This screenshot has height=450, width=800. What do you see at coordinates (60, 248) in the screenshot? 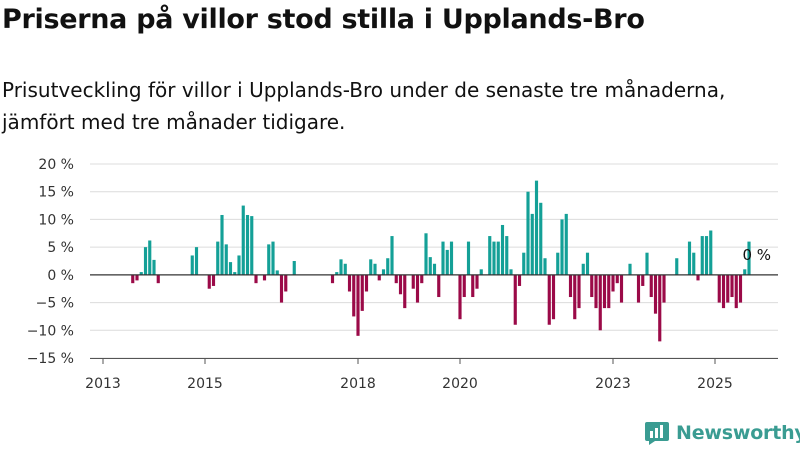
I see `y-tick-label: 5 %` at bounding box center [60, 248].